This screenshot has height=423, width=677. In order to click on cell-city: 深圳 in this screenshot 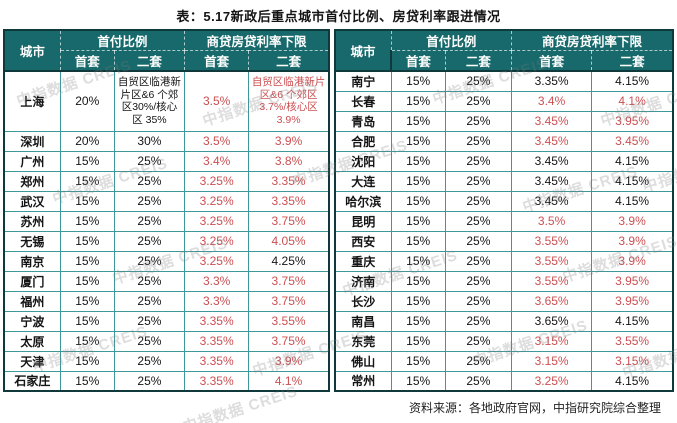, I will do `click(32, 141)`.